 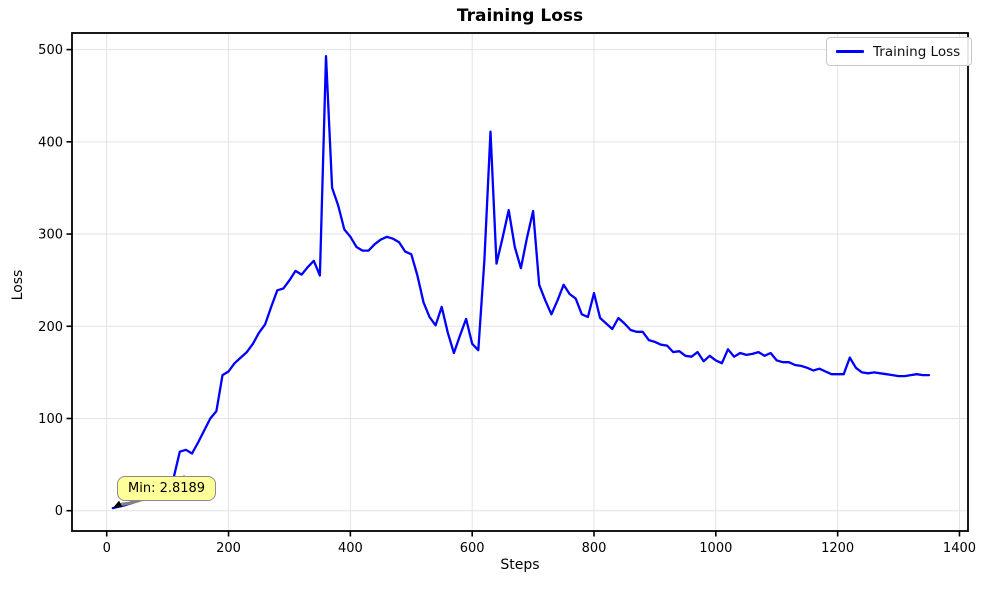 What do you see at coordinates (850, 51) in the screenshot?
I see `legend-line-sample` at bounding box center [850, 51].